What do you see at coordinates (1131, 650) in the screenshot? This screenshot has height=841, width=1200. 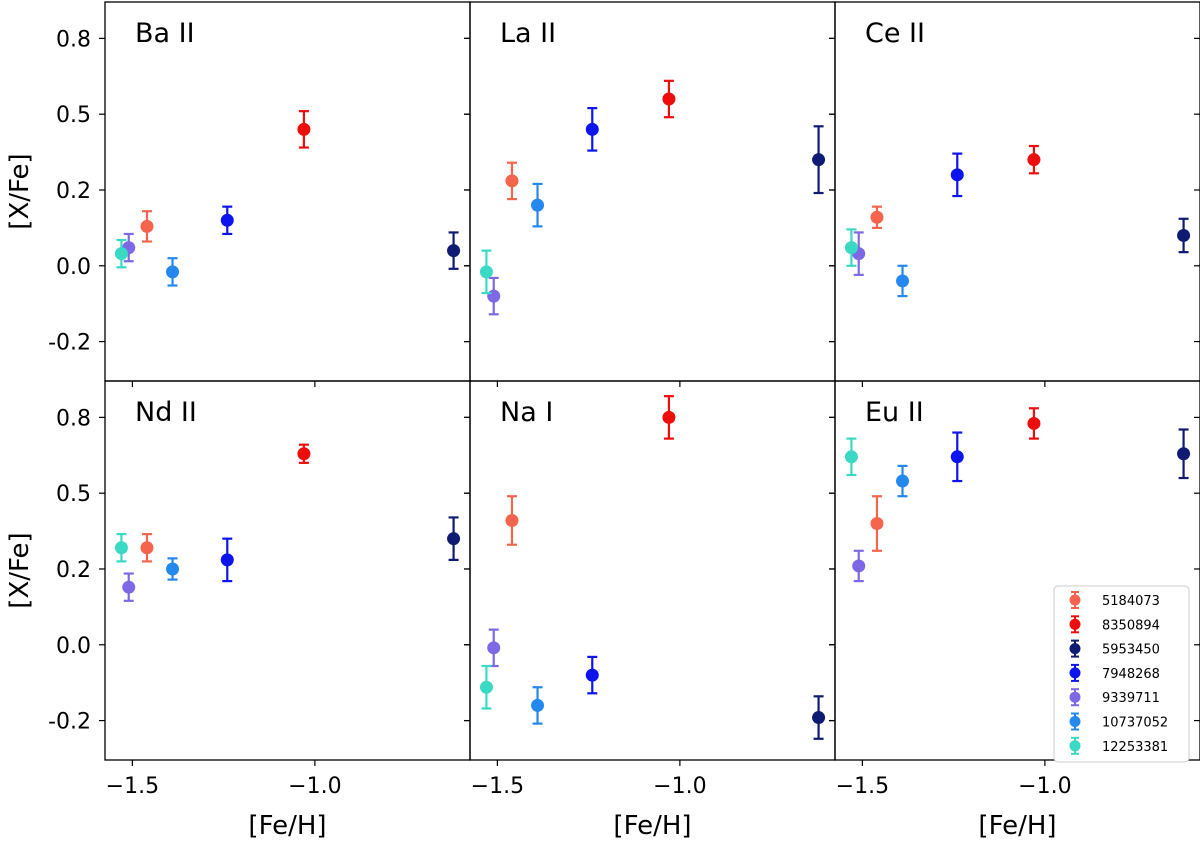 I see `legend-label: 5953450` at bounding box center [1131, 650].